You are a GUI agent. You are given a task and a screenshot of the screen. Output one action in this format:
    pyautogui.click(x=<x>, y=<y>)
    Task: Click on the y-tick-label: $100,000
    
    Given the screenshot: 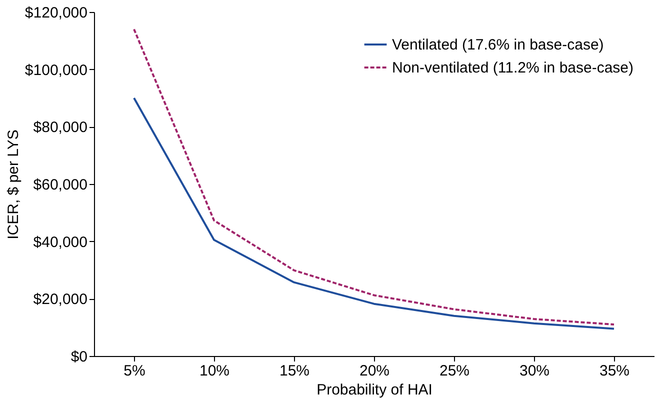 What is the action you would take?
    pyautogui.click(x=56, y=70)
    